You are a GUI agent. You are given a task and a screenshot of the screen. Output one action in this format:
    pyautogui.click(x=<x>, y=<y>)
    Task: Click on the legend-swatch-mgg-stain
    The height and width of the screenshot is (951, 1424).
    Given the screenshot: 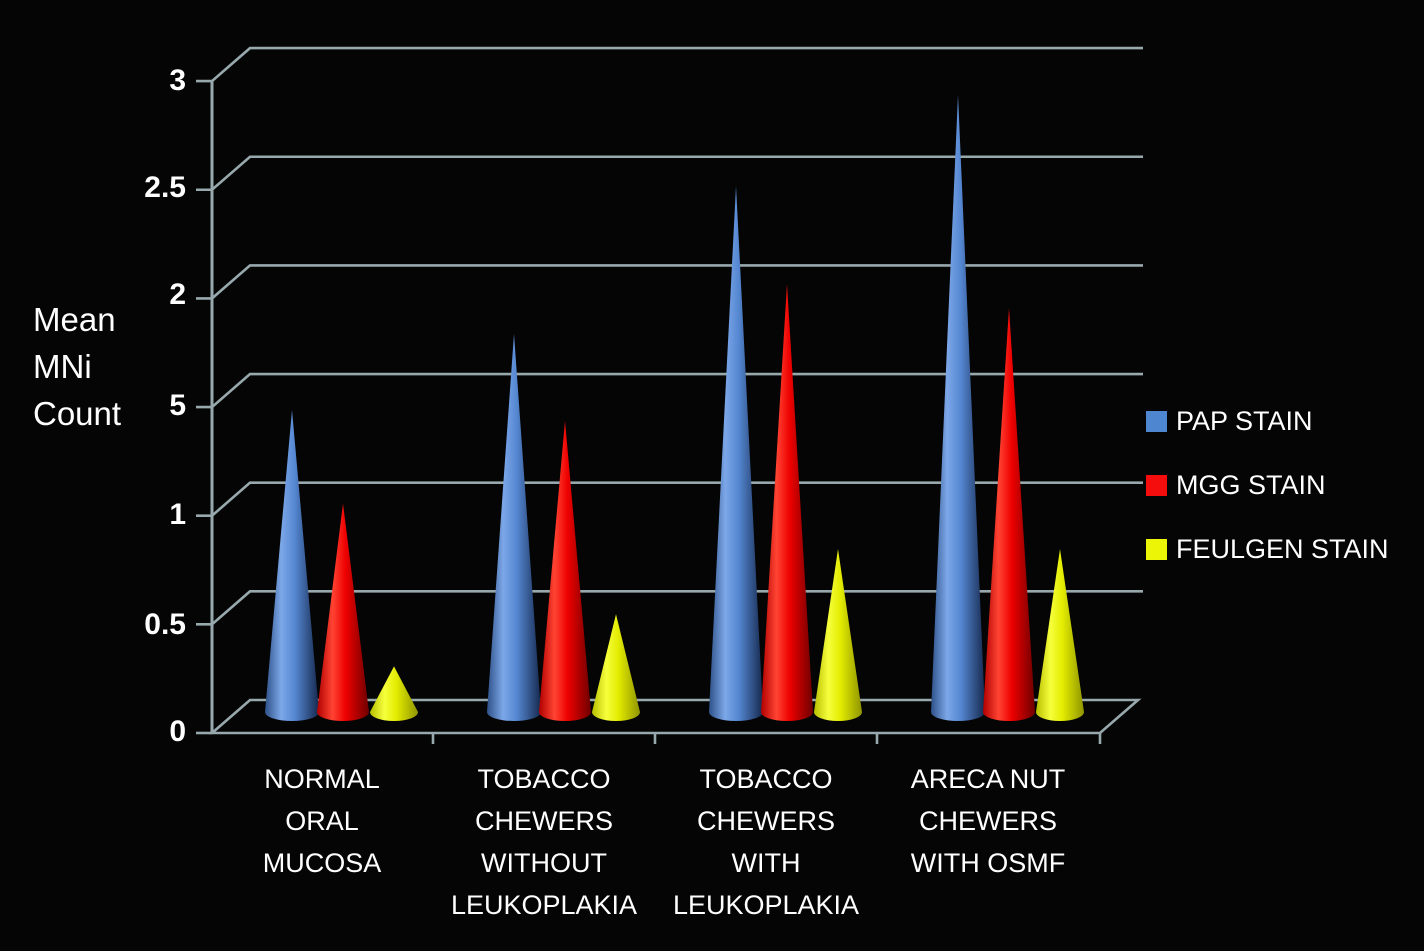 What is the action you would take?
    pyautogui.click(x=1156, y=485)
    